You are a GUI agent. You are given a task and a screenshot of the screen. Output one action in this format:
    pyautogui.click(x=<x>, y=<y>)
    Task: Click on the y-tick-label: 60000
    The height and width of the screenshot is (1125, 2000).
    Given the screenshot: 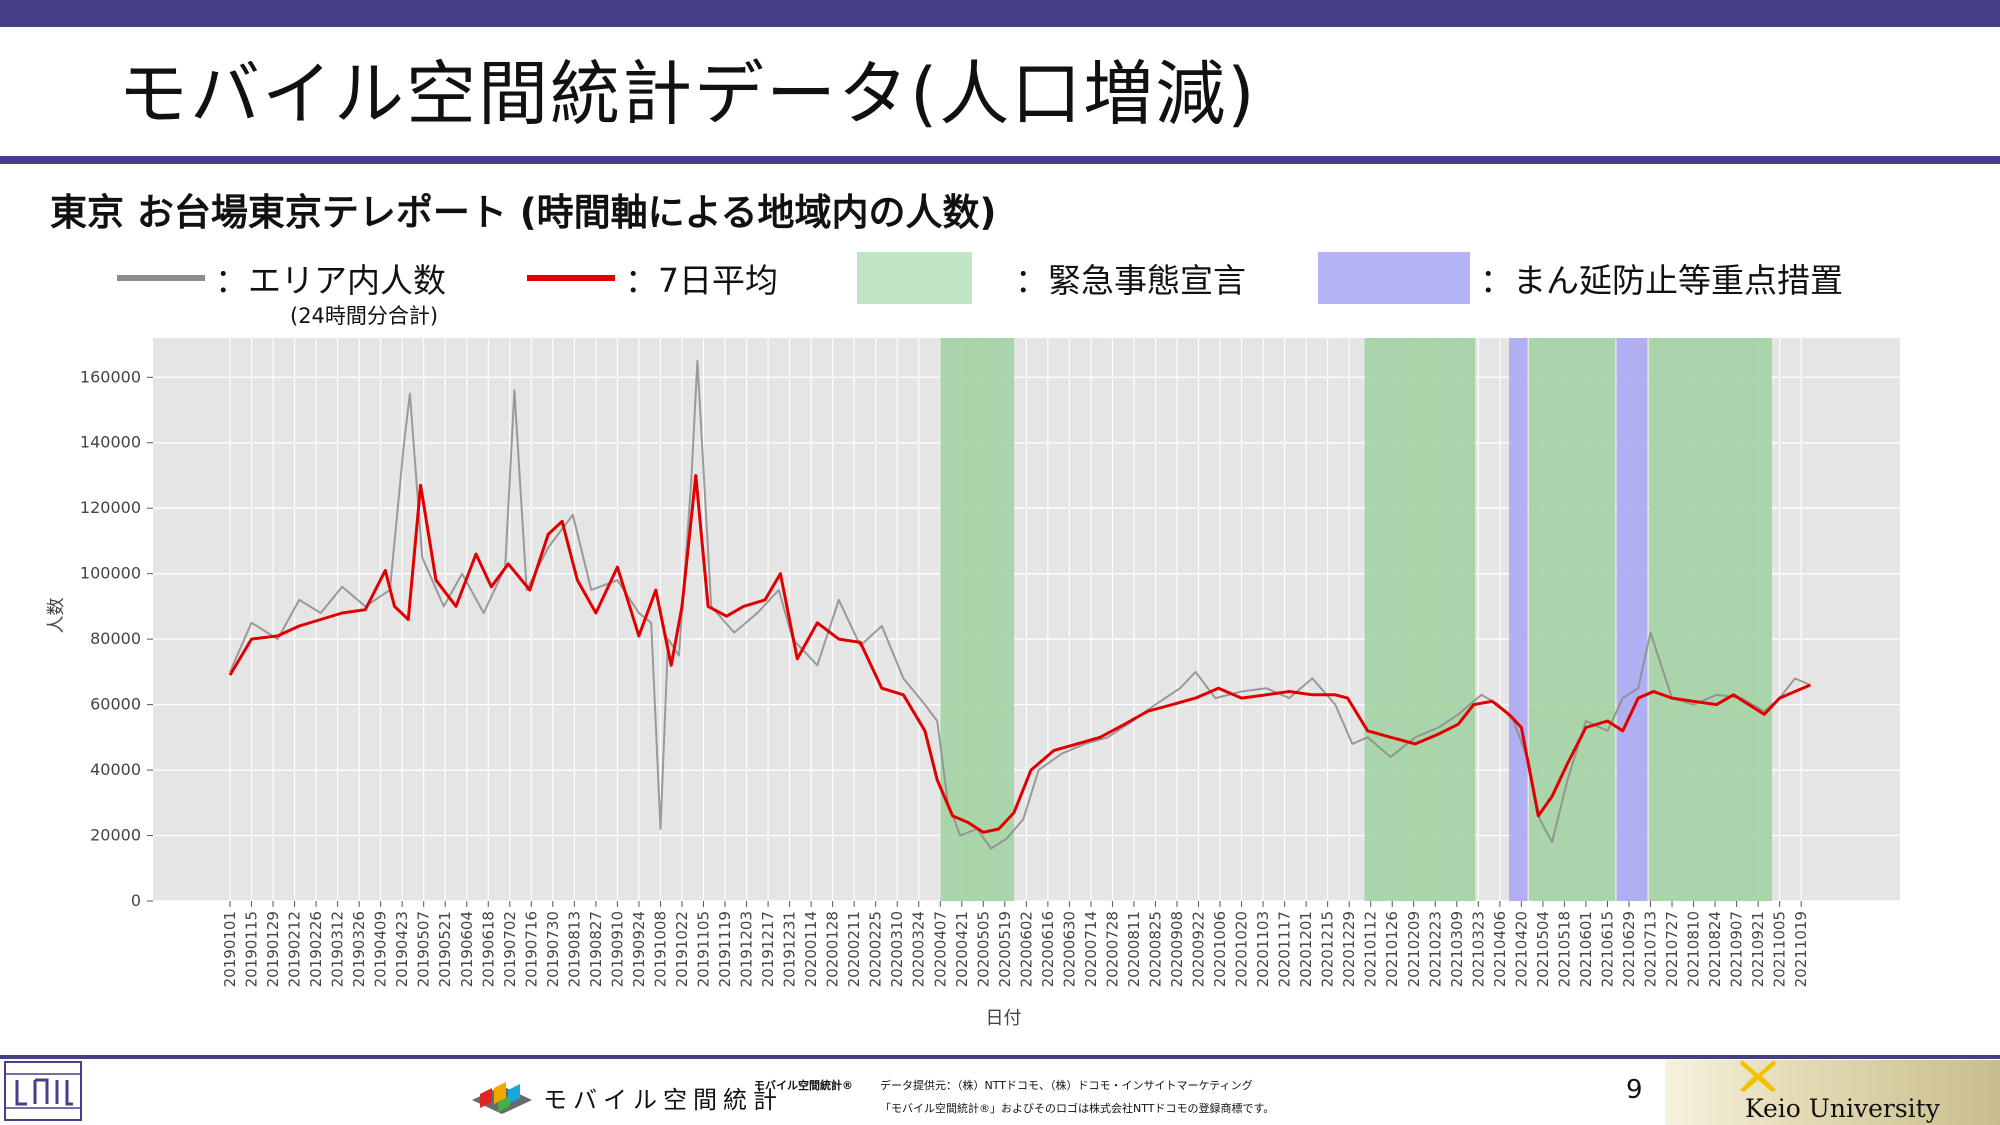 What is the action you would take?
    pyautogui.click(x=115, y=704)
    